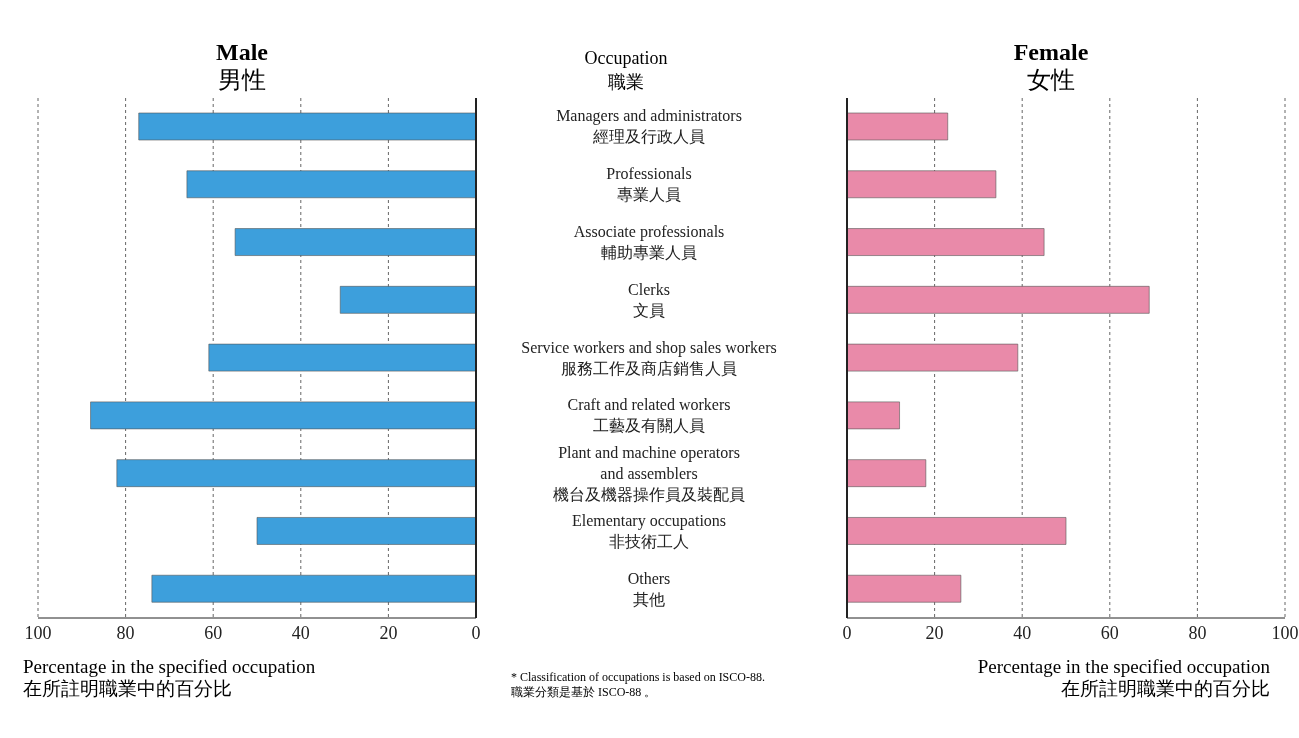 The height and width of the screenshot is (738, 1299). What do you see at coordinates (649, 588) in the screenshot?
I see `y-tick-label: Others 其他` at bounding box center [649, 588].